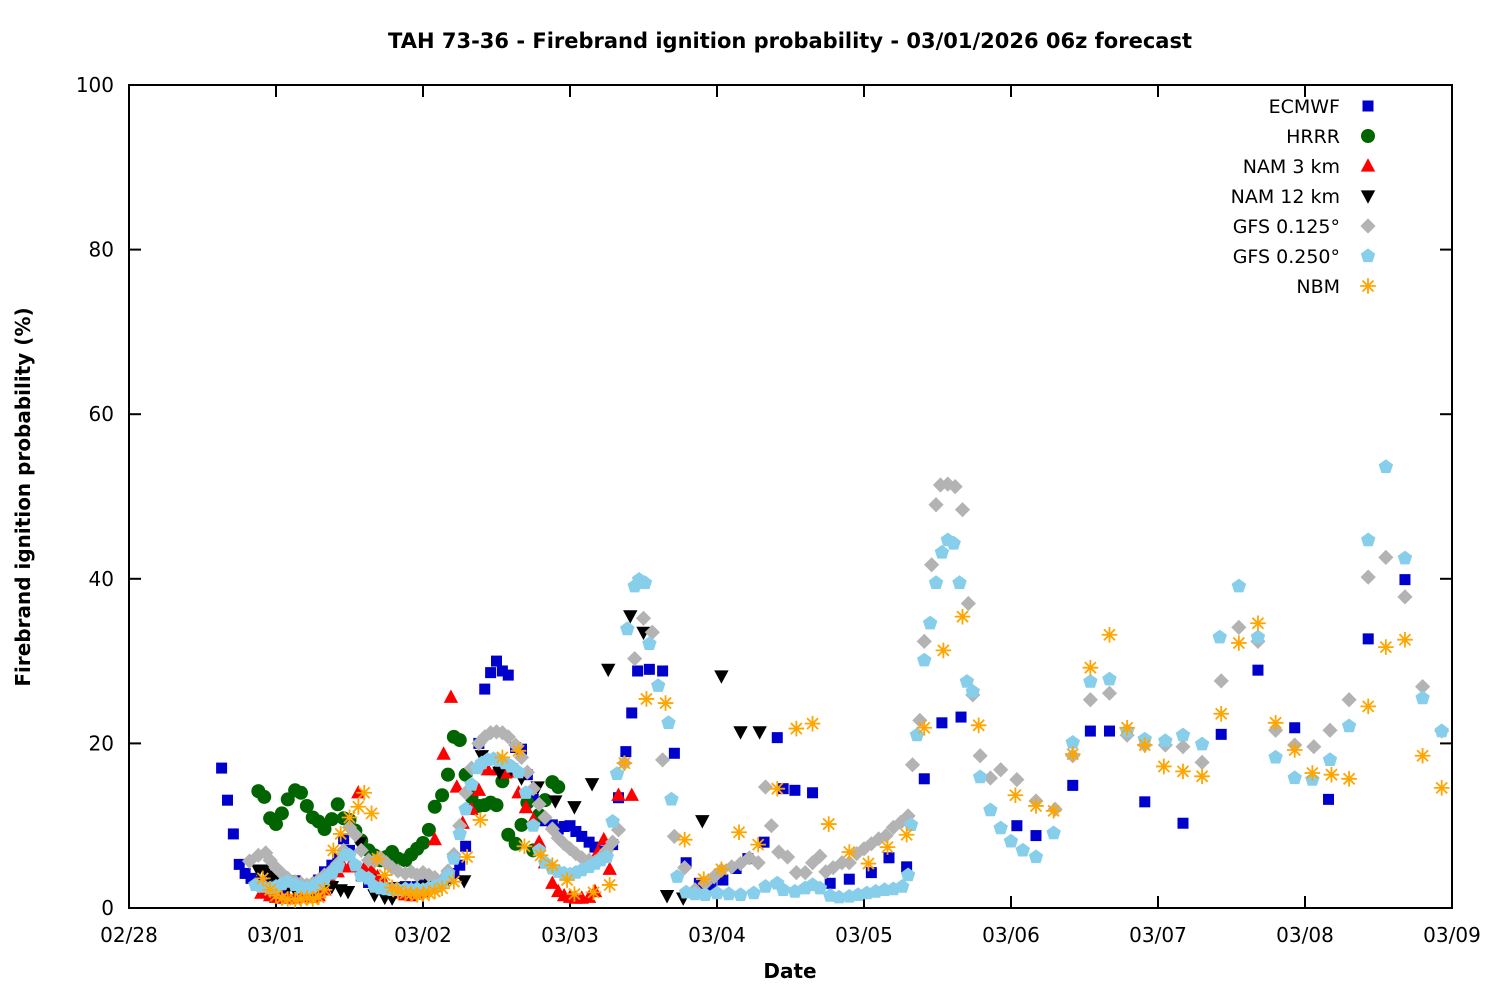  I want to click on y-tick-label: 40, so click(101, 579).